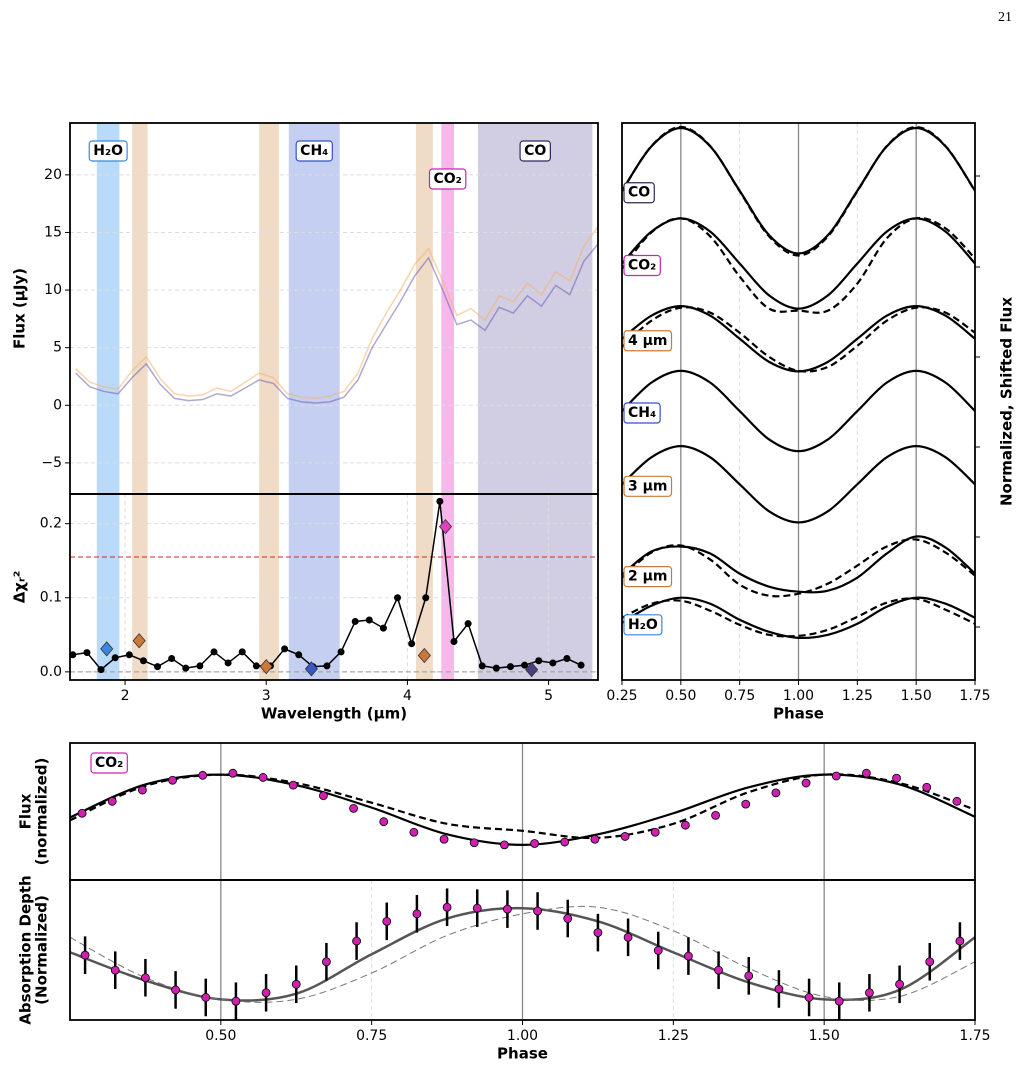 The height and width of the screenshot is (1075, 1024). Describe the element at coordinates (522, 1036) in the screenshot. I see `x-tick-label: 1.00` at that location.